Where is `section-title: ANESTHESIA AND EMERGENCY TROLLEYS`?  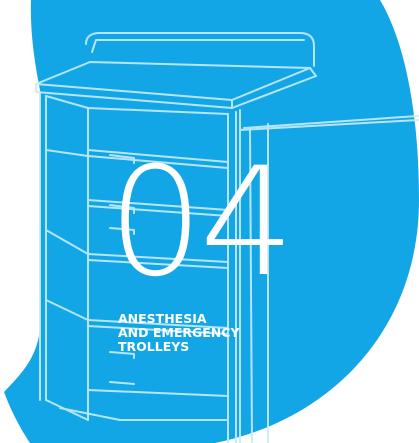
section-title: ANESTHESIA AND EMERGENCY TROLLEYS is located at coordinates (208, 333).